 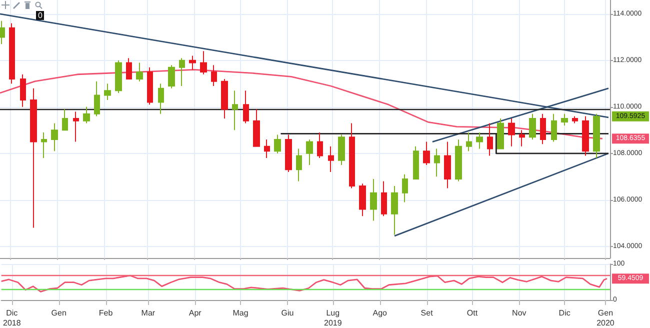 What do you see at coordinates (427, 313) in the screenshot?
I see `x-tick-label: Set` at bounding box center [427, 313].